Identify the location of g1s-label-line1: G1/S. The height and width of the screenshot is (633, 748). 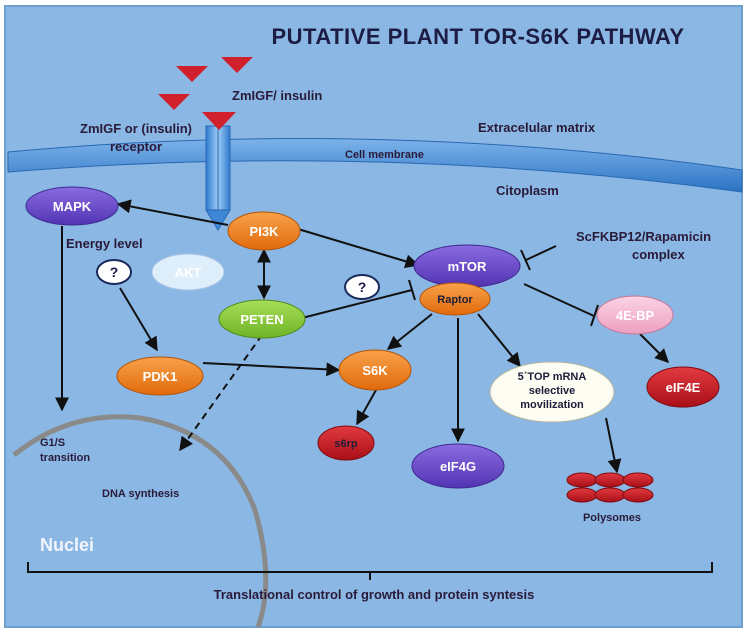
(52, 443).